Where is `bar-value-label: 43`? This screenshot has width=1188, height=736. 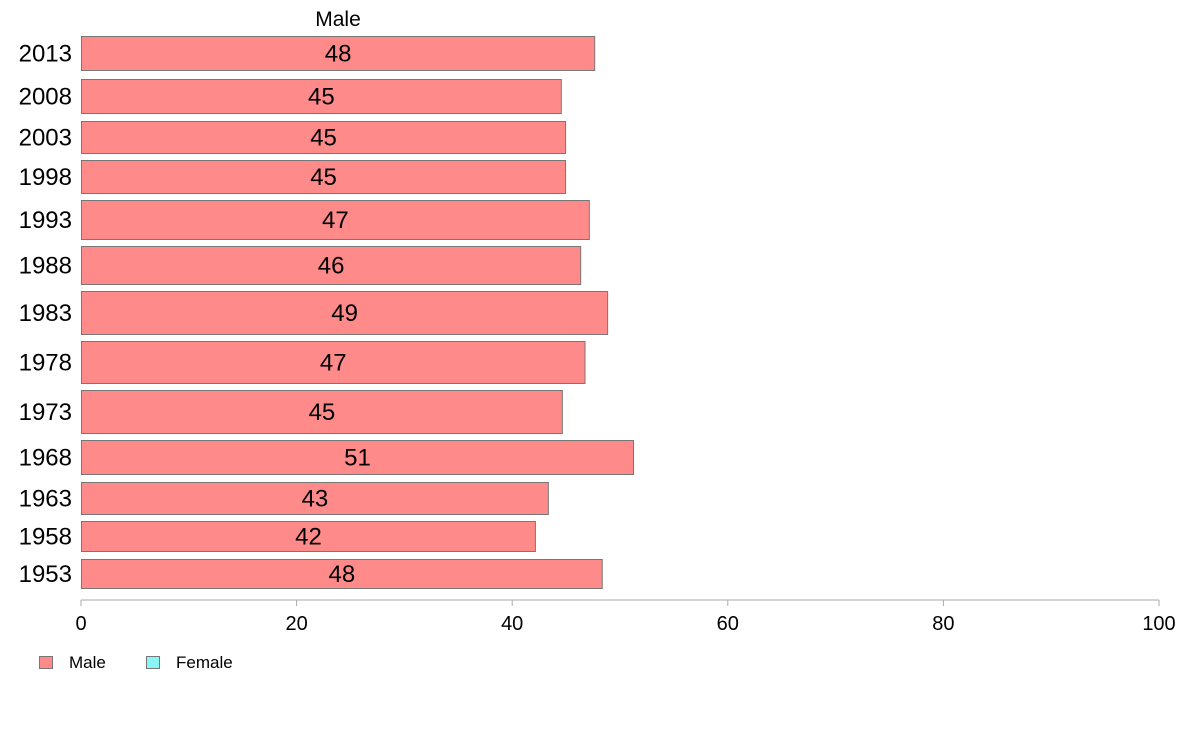
bar-value-label: 43 is located at coordinates (315, 499).